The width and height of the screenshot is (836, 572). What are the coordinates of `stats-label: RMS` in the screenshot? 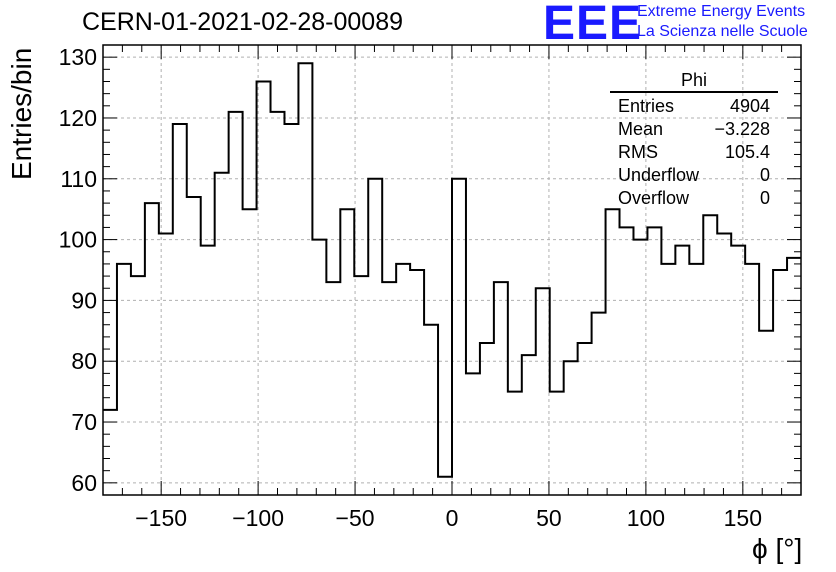 It's located at (638, 152).